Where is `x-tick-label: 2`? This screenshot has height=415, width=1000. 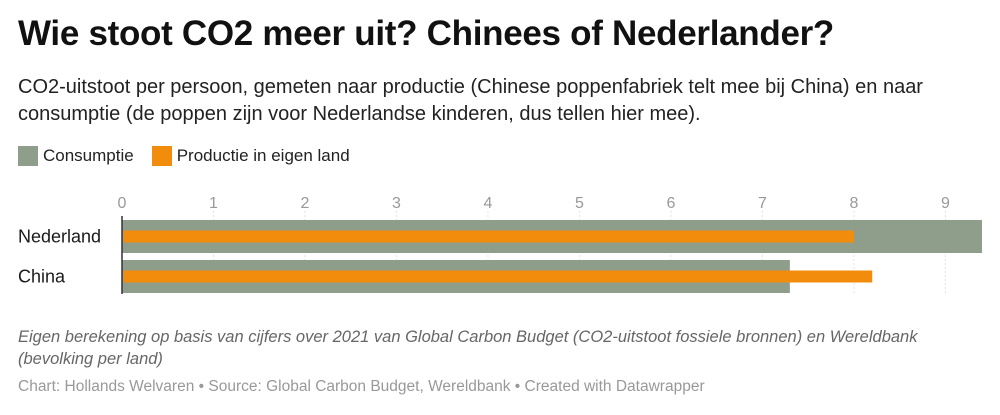 x-tick-label: 2 is located at coordinates (305, 203).